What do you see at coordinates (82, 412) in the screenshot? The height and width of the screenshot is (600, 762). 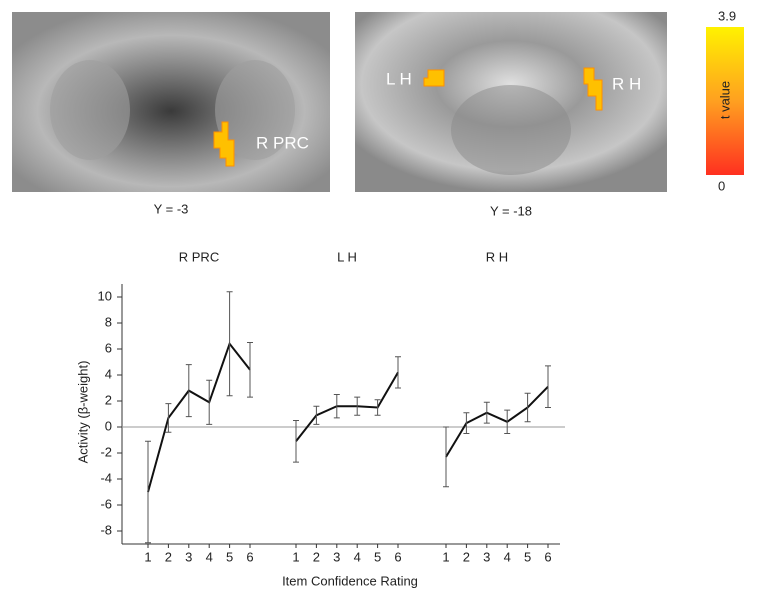 I see `y-axis-label: Activity (β-weight)` at bounding box center [82, 412].